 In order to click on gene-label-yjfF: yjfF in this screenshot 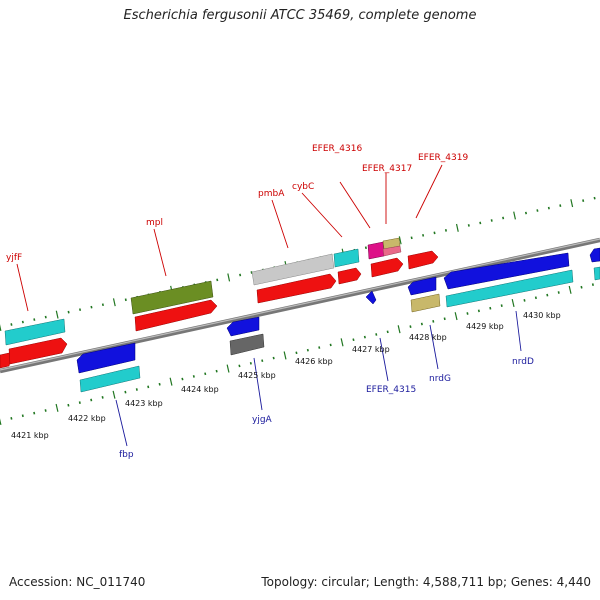, I will do `click(14, 258)`.